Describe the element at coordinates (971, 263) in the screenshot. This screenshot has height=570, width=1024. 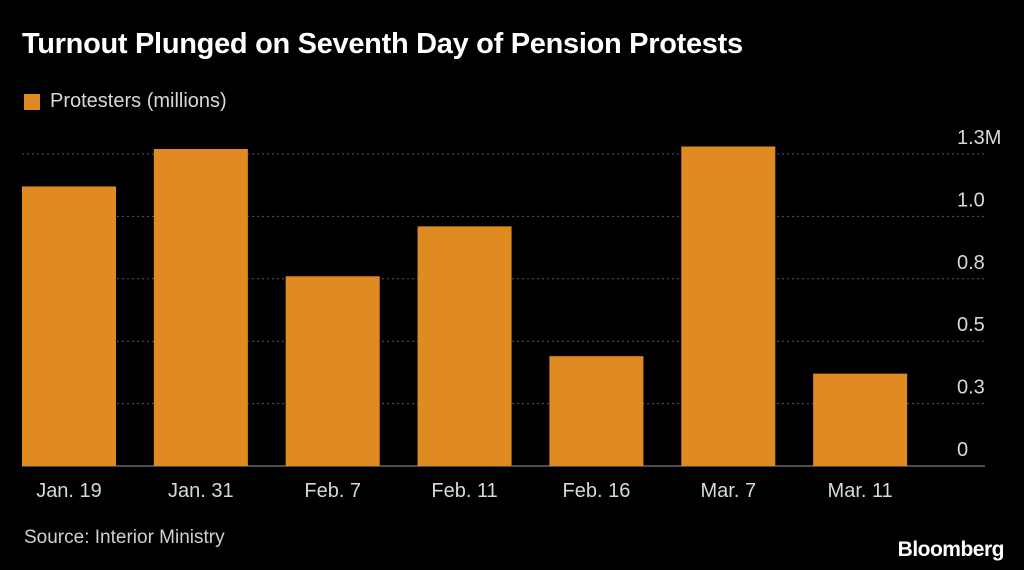
I see `y-tick-label: 0.8` at that location.